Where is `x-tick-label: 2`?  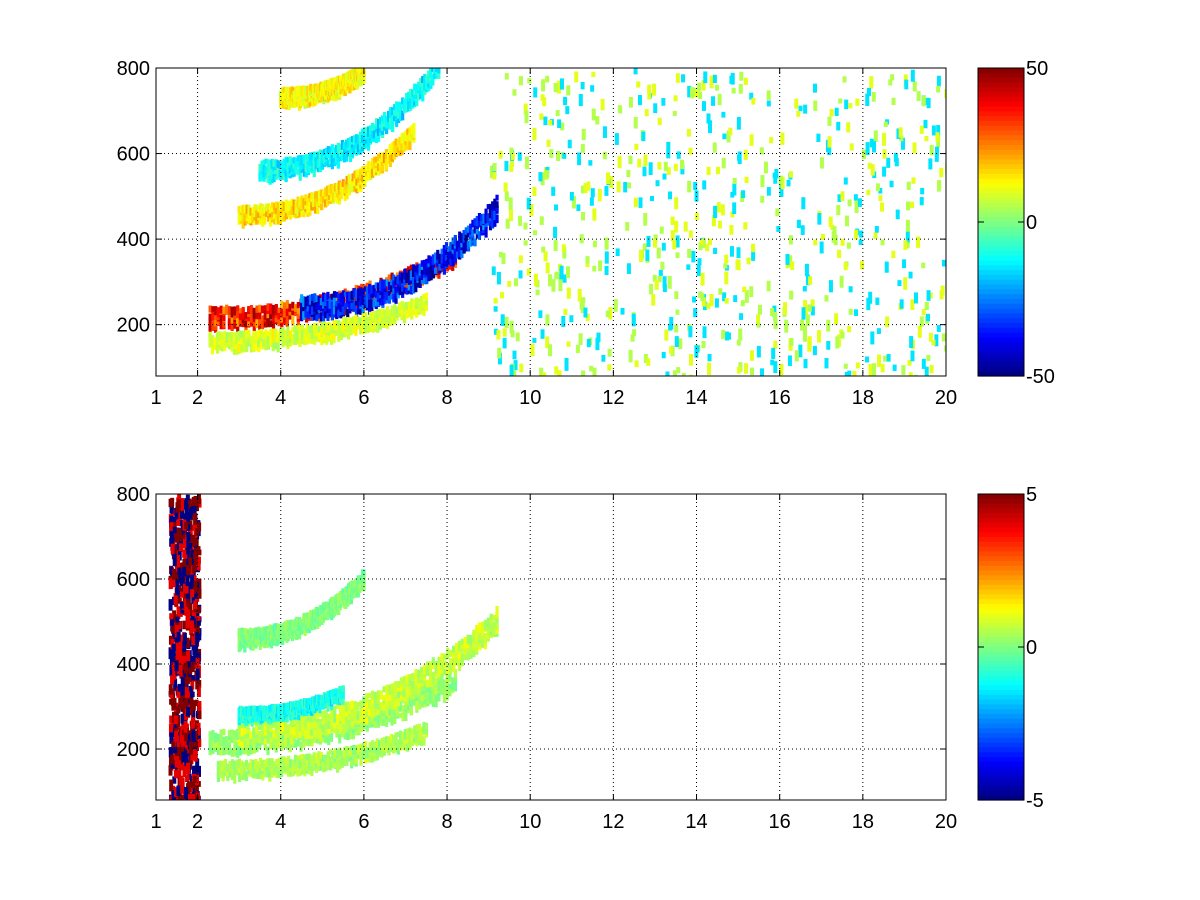 x-tick-label: 2 is located at coordinates (197, 398).